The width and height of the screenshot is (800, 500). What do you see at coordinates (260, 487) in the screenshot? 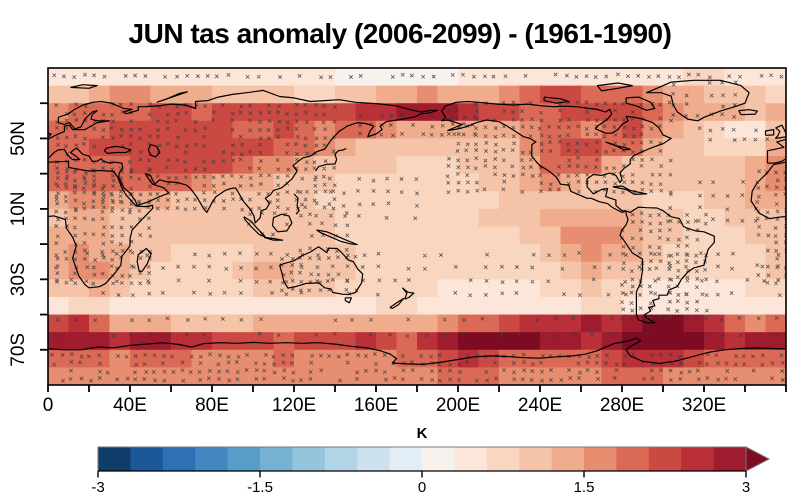
I see `colorbar-tick-label: -1.5` at bounding box center [260, 487].